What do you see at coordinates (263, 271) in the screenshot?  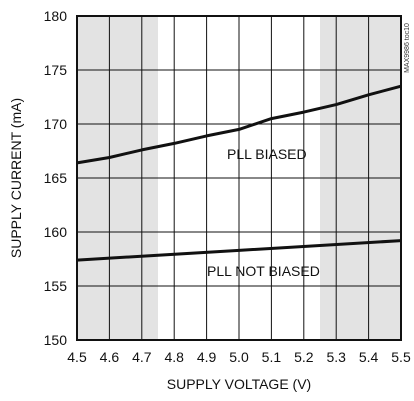 I see `annotation-pll-not-biased: PLL NOT BIASED` at bounding box center [263, 271].